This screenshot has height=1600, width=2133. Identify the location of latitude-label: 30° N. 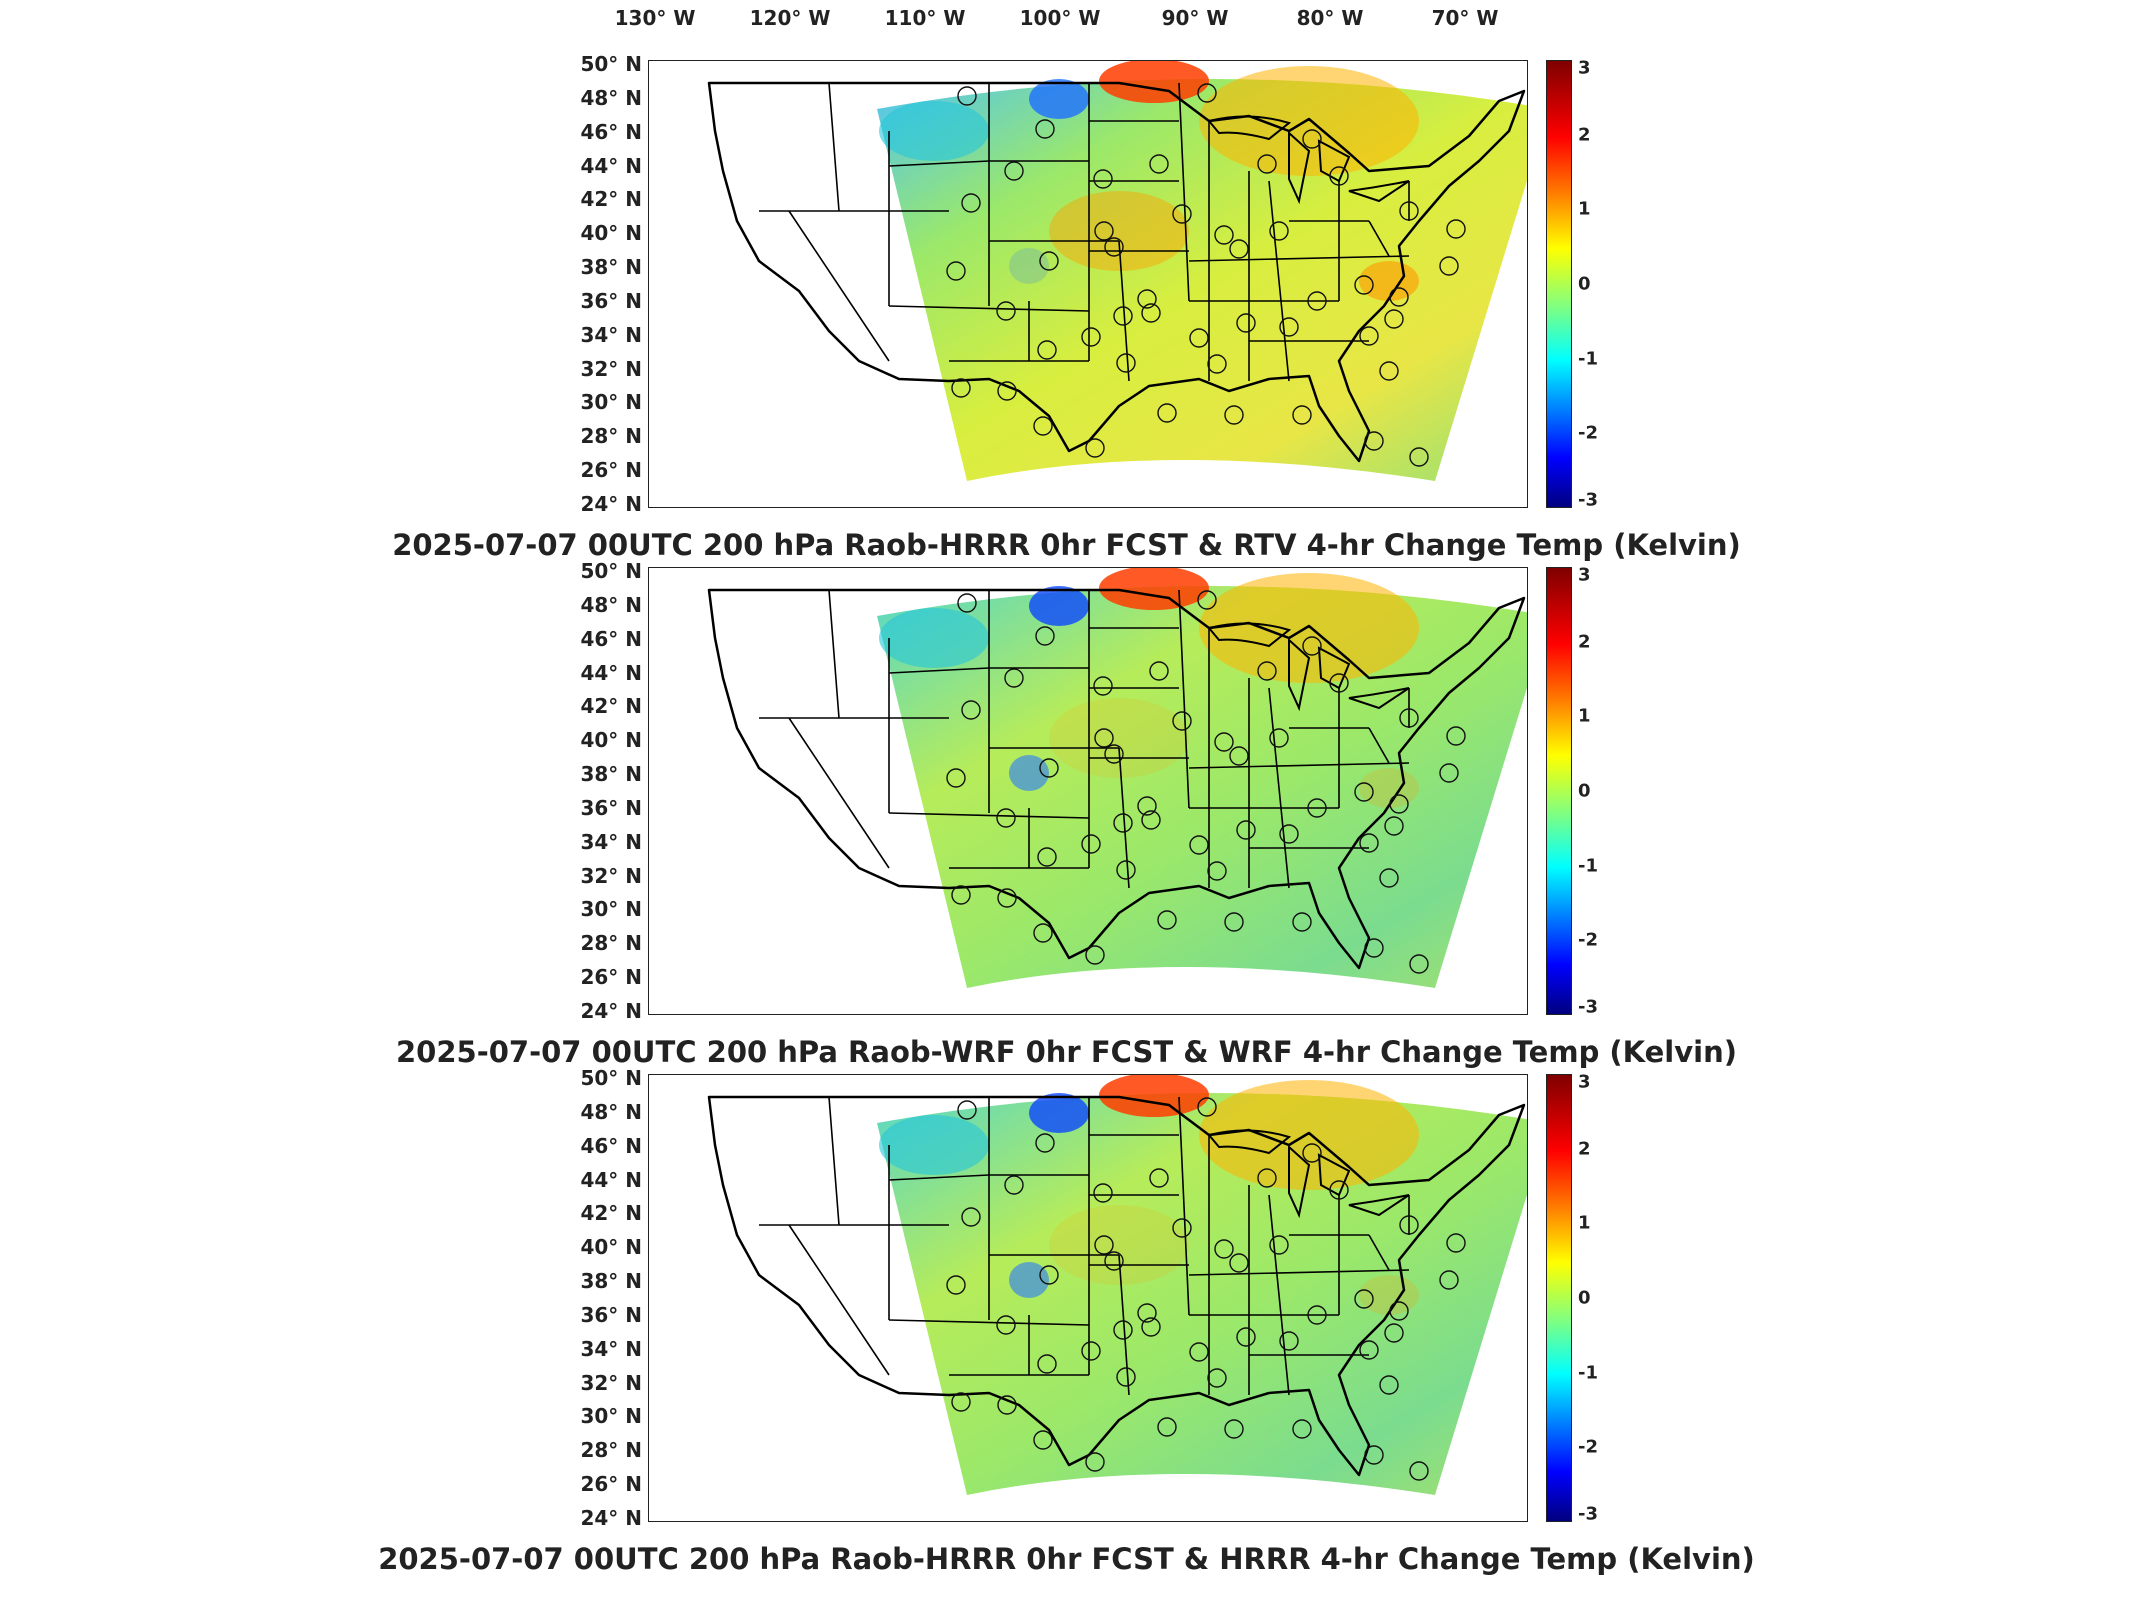
(611, 1416).